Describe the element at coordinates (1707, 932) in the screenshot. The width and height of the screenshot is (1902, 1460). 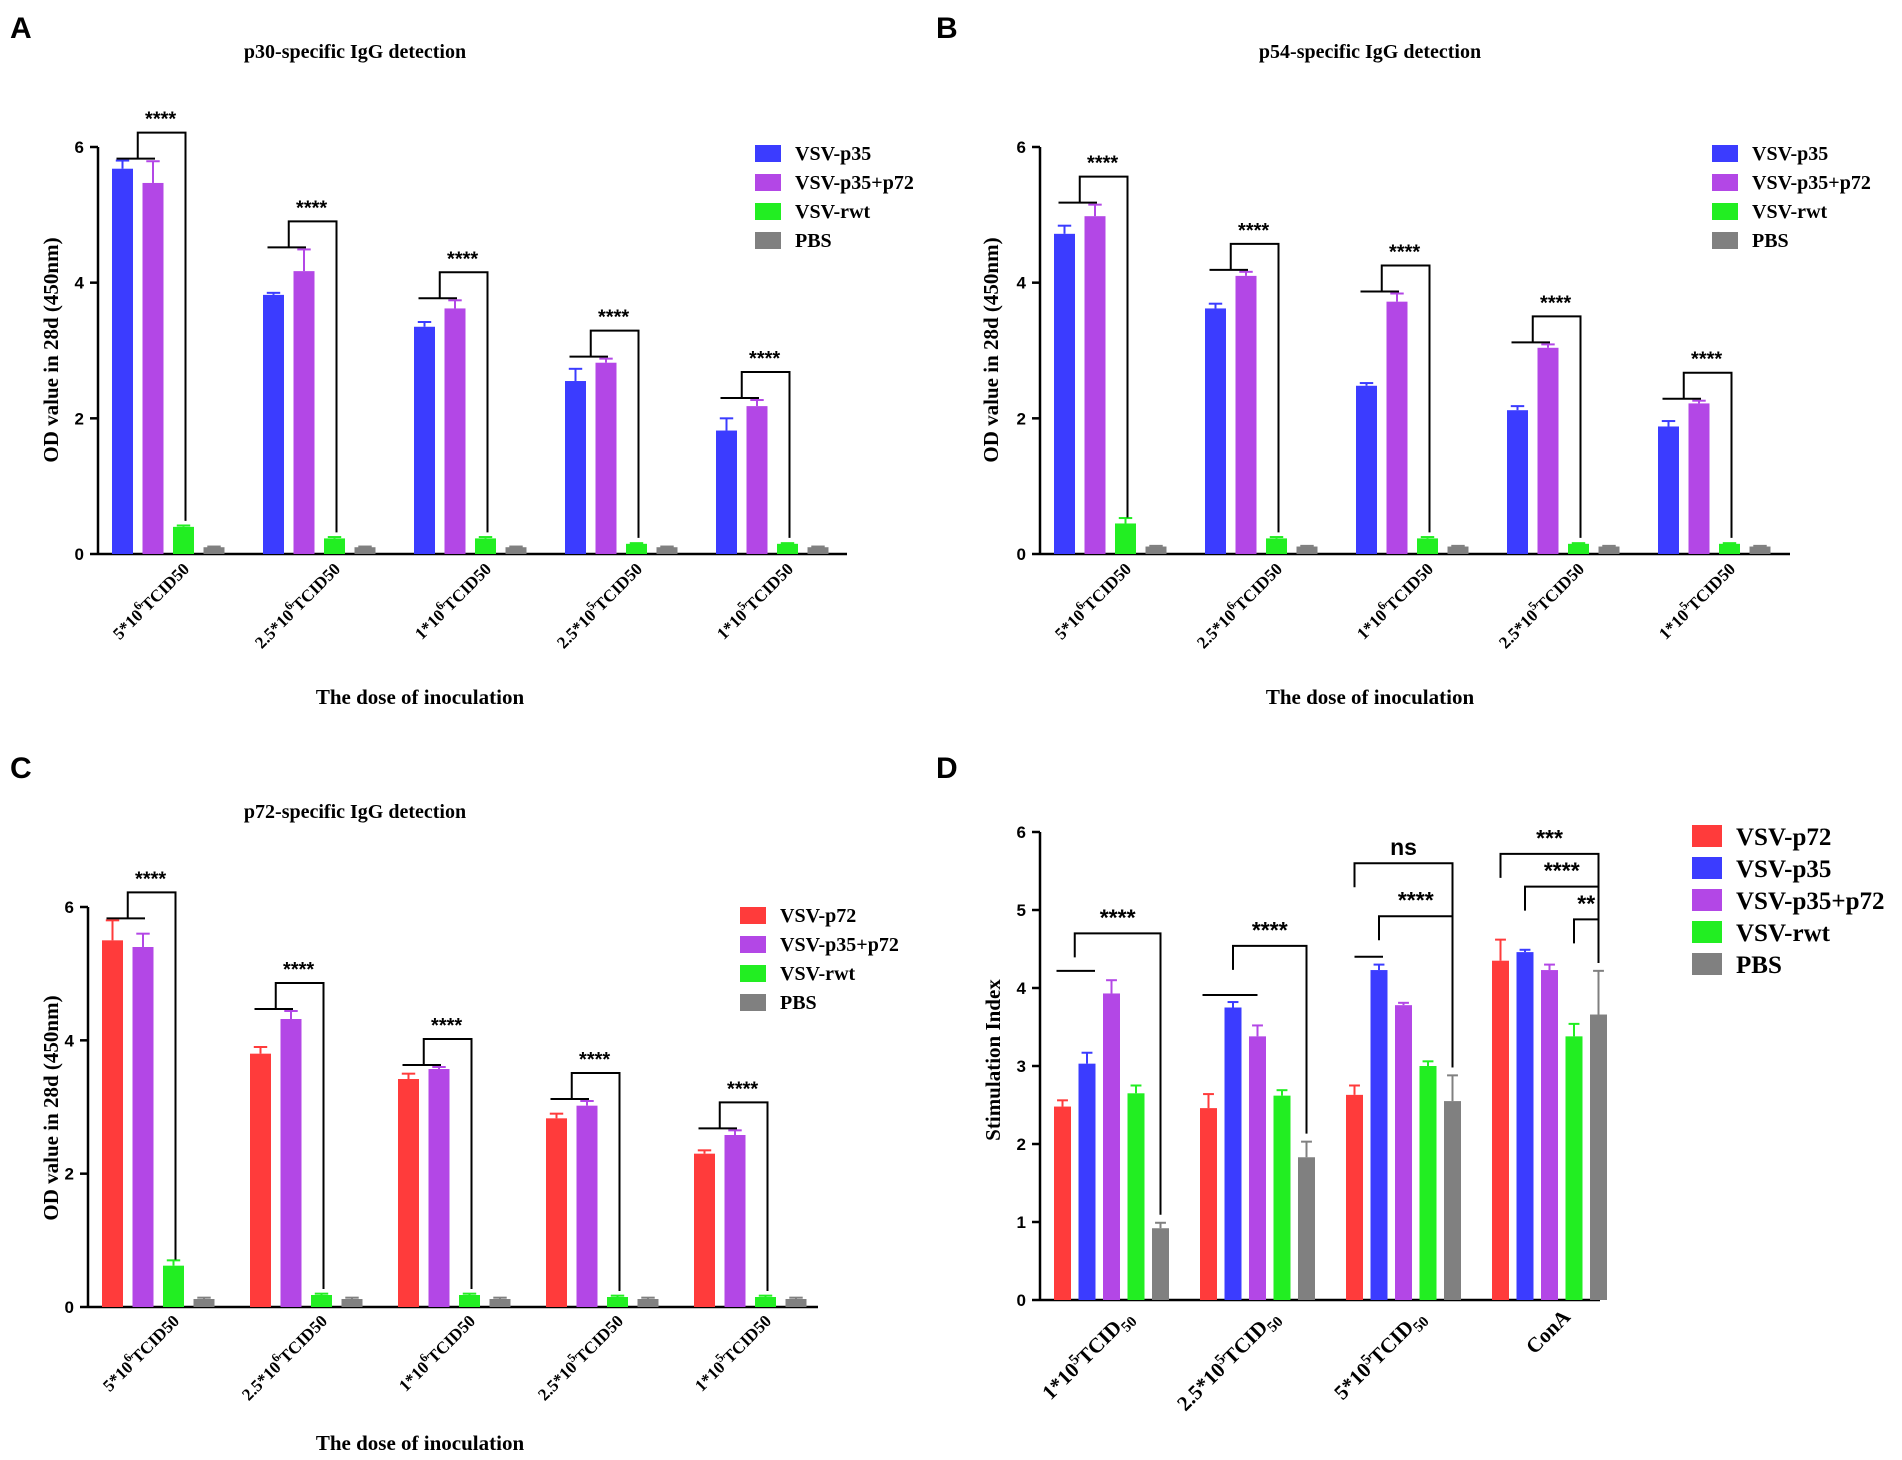
I see `legend-swatch-vsv-rwt` at that location.